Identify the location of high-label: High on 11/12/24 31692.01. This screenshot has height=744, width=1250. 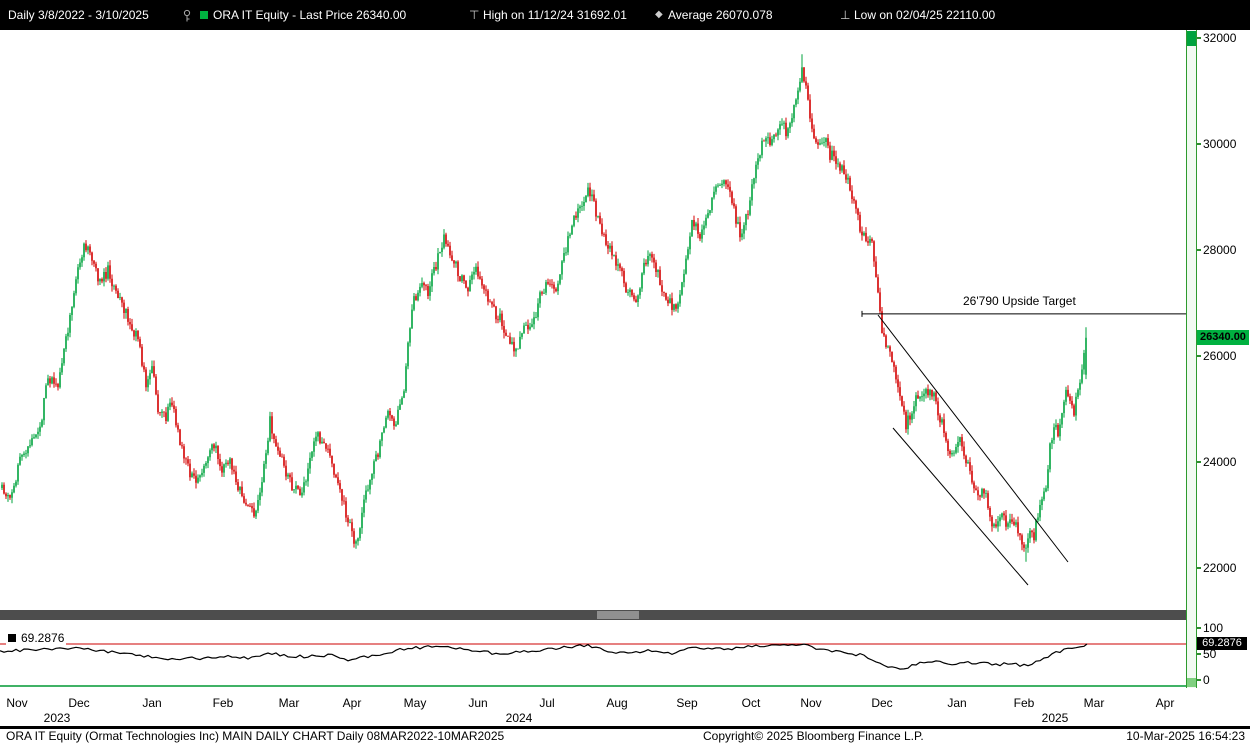
(555, 15).